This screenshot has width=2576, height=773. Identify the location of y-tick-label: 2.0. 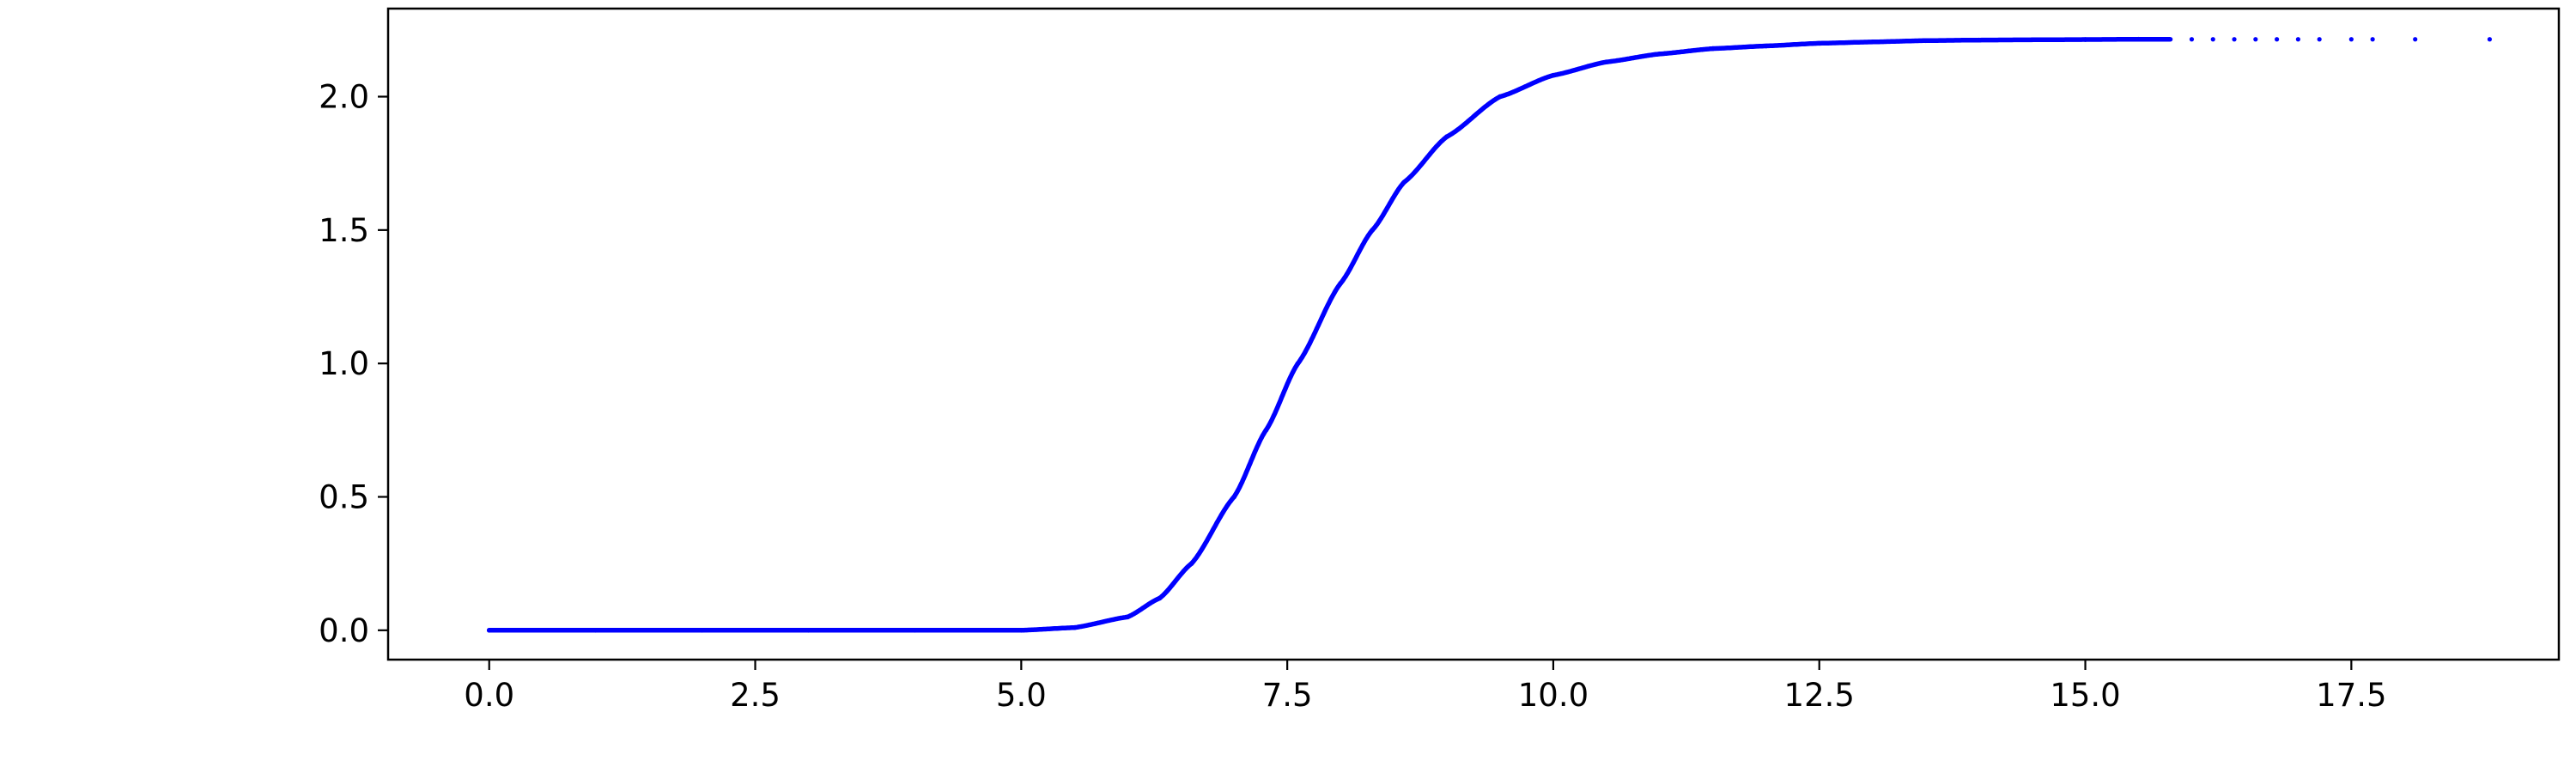
(344, 97).